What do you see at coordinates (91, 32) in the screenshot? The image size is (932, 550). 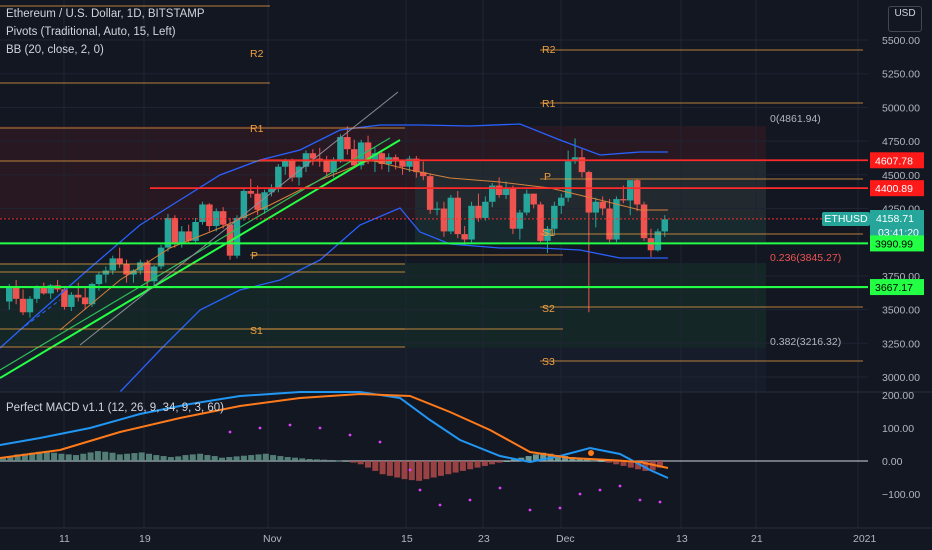 I see `pivots-legend: Pivots (Traditional, Auto, 15, Left)` at bounding box center [91, 32].